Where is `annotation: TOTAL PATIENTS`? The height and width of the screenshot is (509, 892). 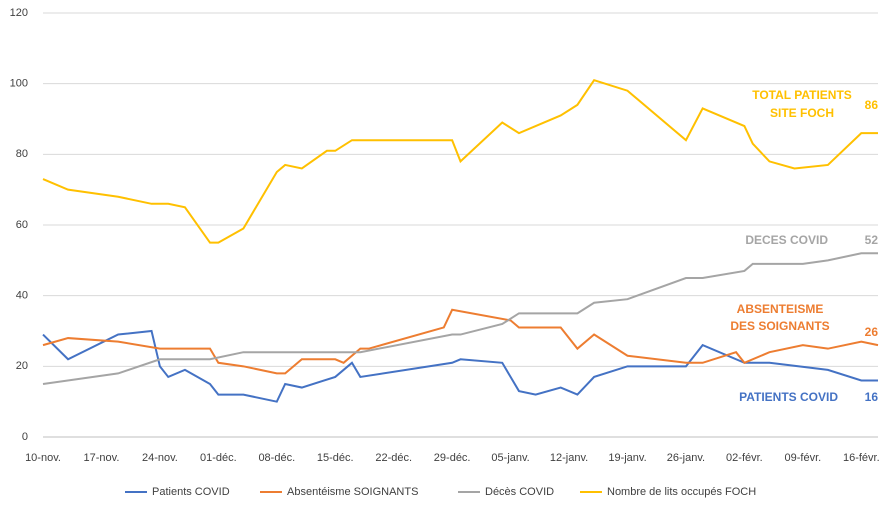 annotation: TOTAL PATIENTS is located at coordinates (802, 95).